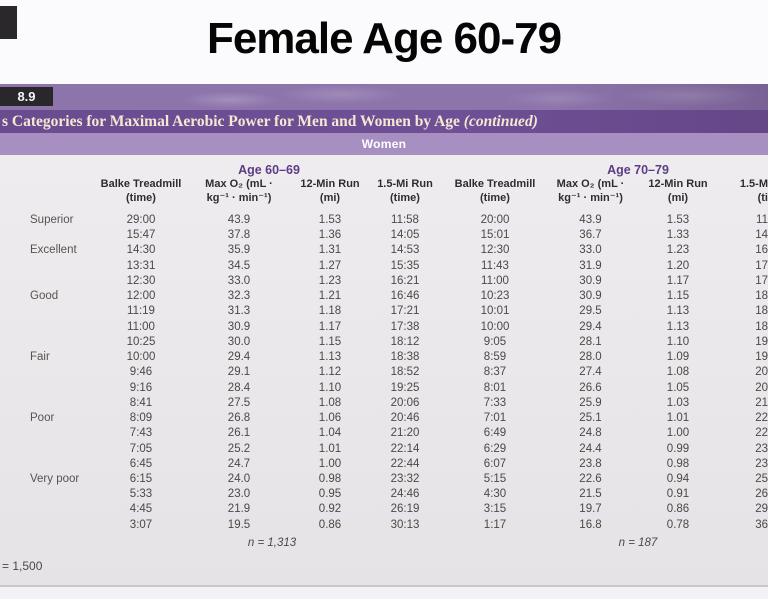 The width and height of the screenshot is (768, 599). What do you see at coordinates (761, 448) in the screenshot?
I see `cell: 23` at bounding box center [761, 448].